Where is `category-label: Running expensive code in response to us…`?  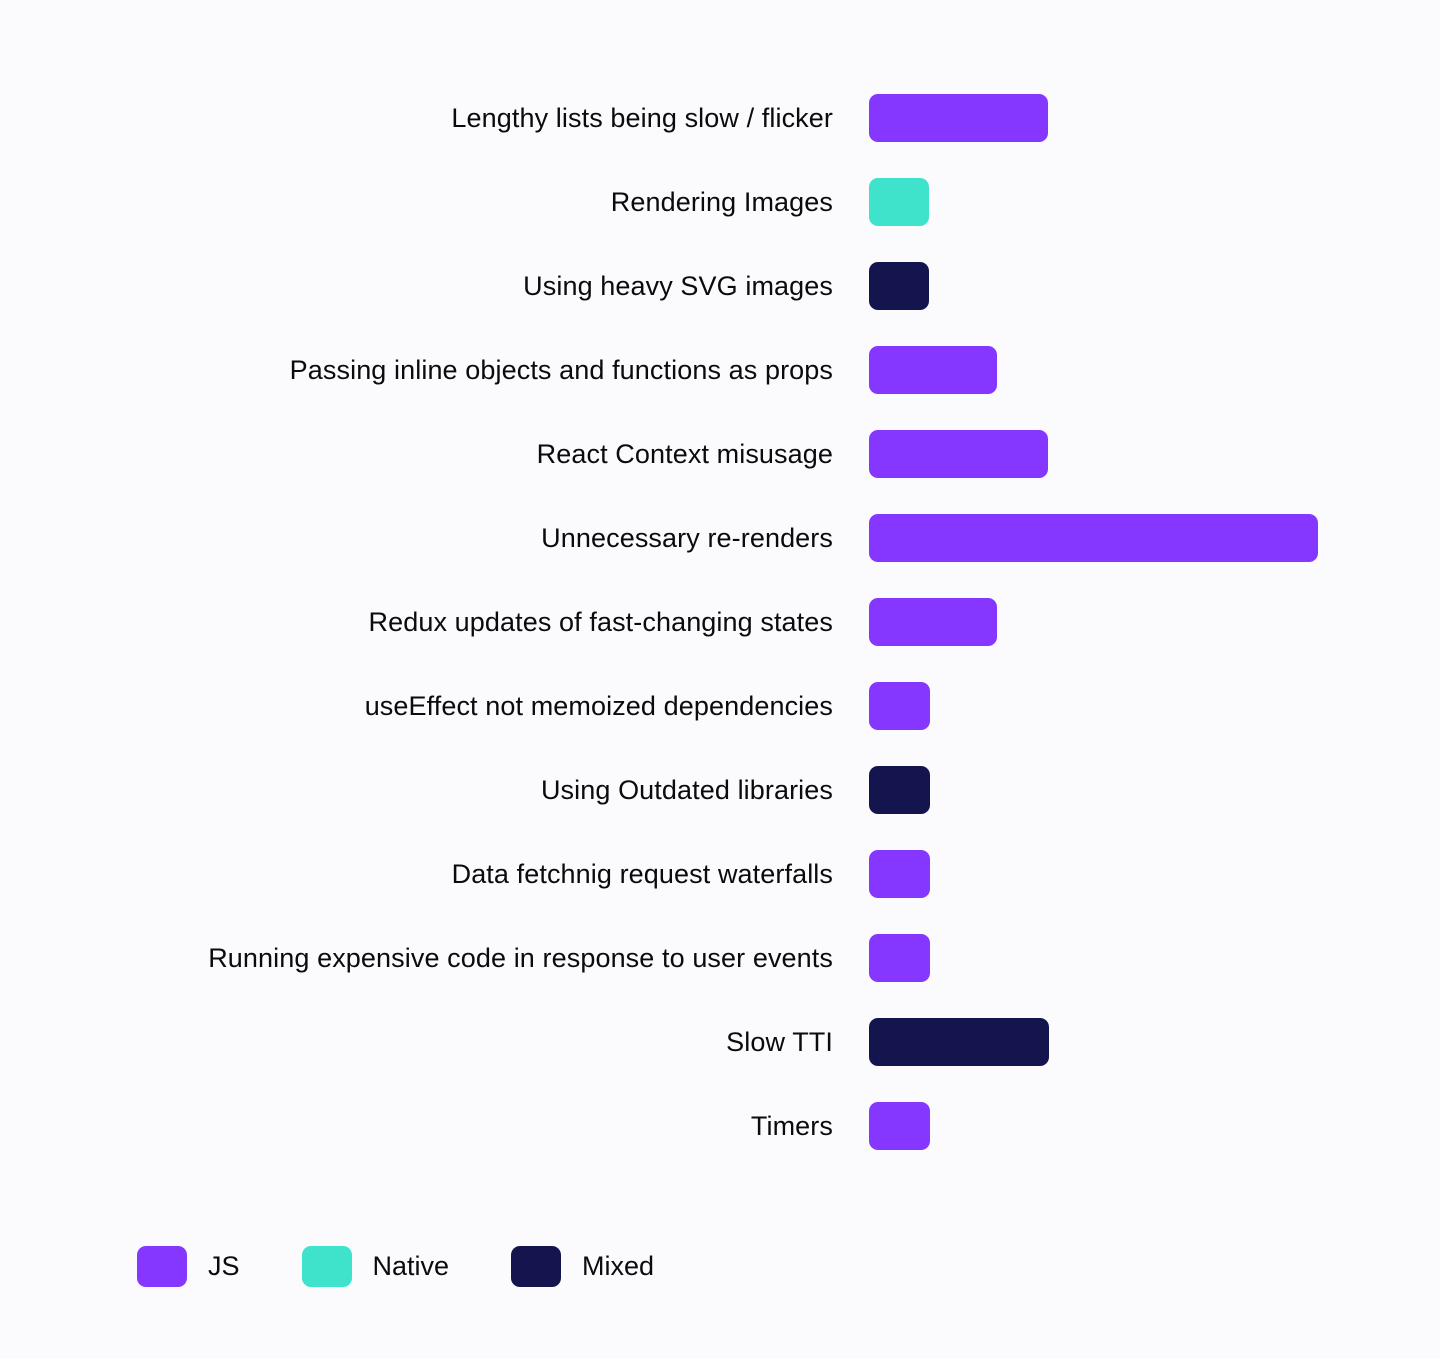 category-label: Running expensive code in response to us… is located at coordinates (520, 958).